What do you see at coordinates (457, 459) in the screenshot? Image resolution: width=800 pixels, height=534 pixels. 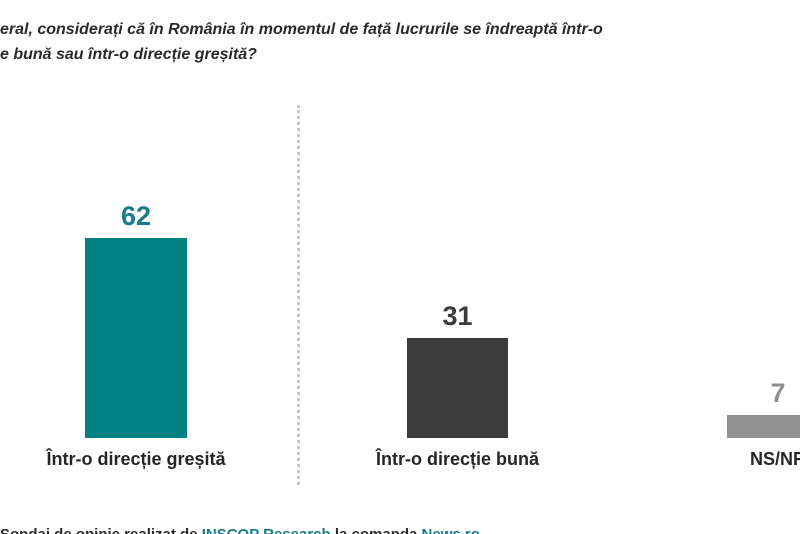 I see `bar-label: Într-o direcție bună` at bounding box center [457, 459].